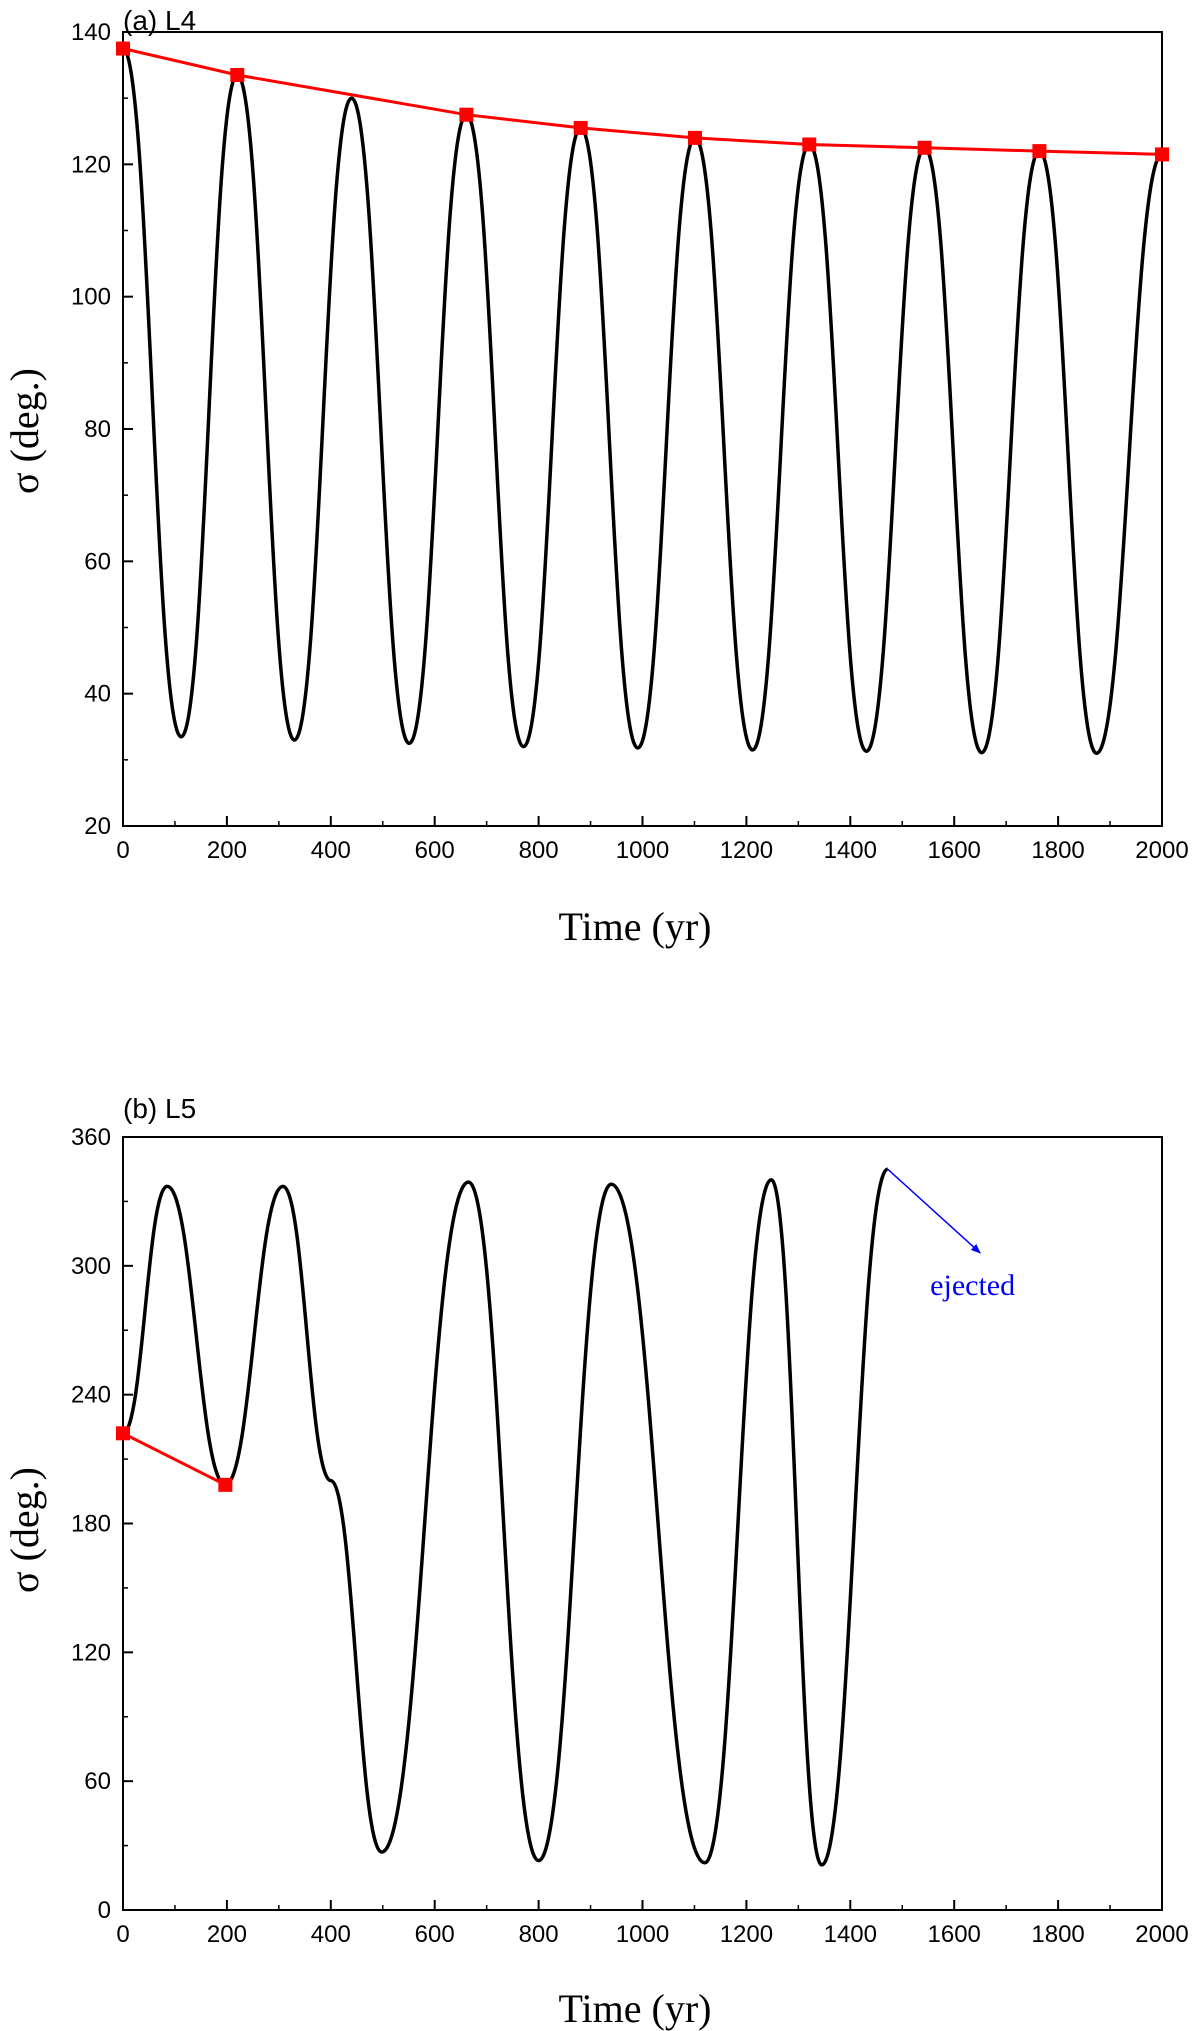  I want to click on panel-a-ytick-label: 20, so click(97, 826).